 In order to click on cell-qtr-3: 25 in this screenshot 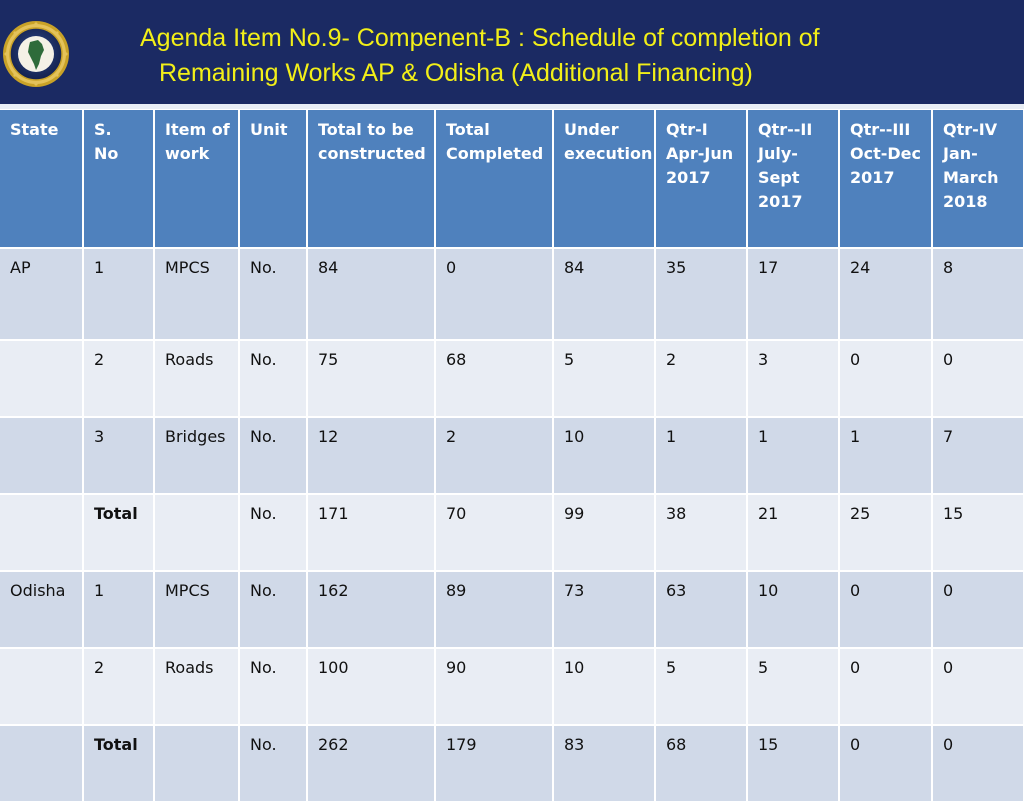, I will do `click(886, 533)`.